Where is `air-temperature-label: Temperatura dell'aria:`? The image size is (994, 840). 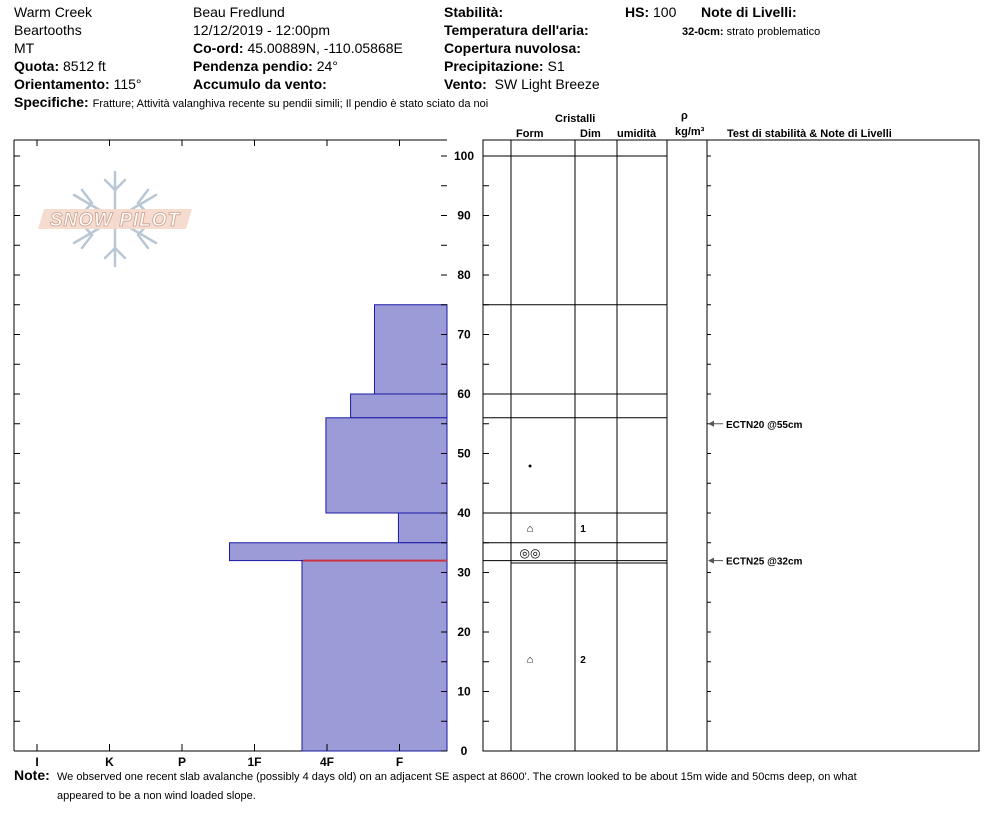
air-temperature-label: Temperatura dell'aria: is located at coordinates (516, 30).